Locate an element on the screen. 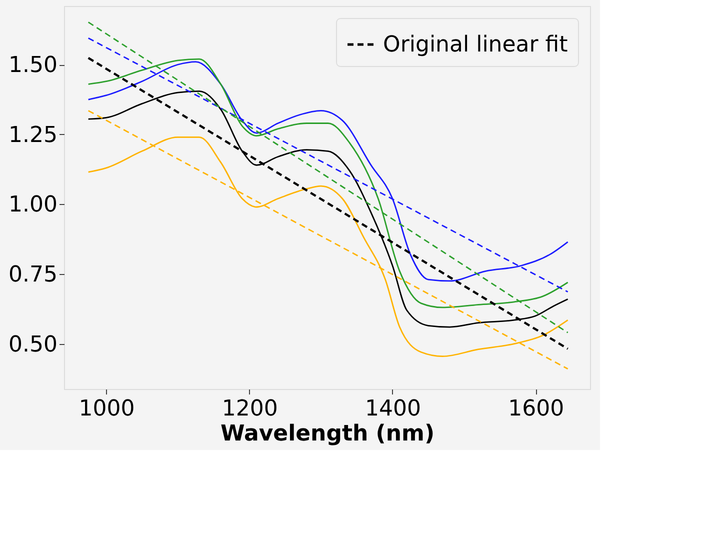 The image size is (728, 542). y-tick-label: 0.50 is located at coordinates (33, 345).